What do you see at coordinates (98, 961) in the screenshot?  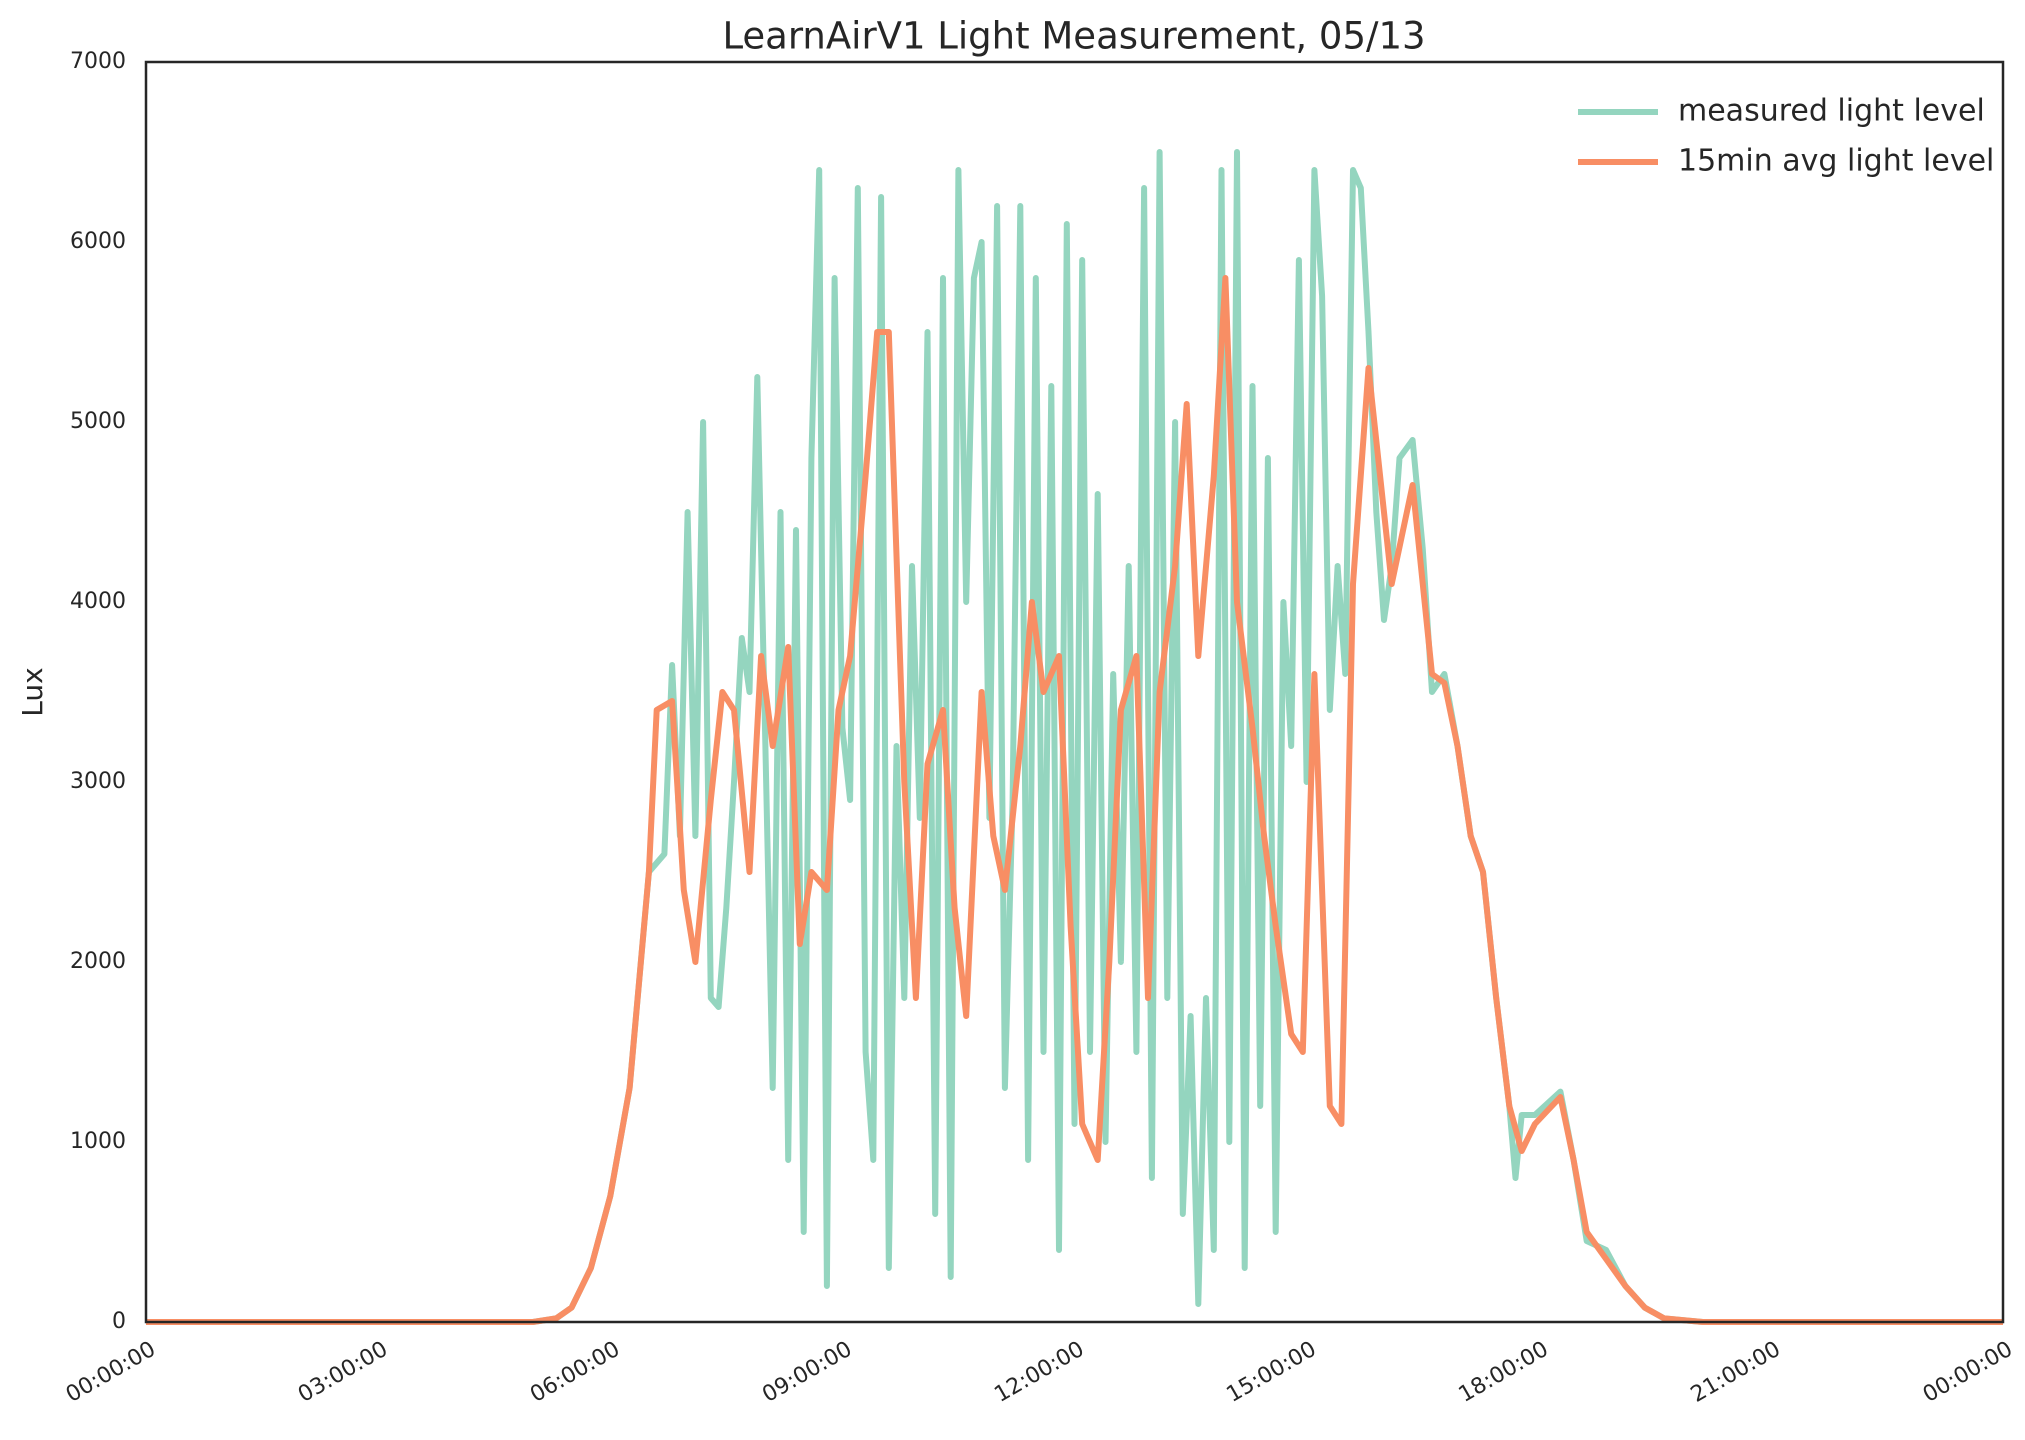 I see `y-tick-label: 2000` at bounding box center [98, 961].